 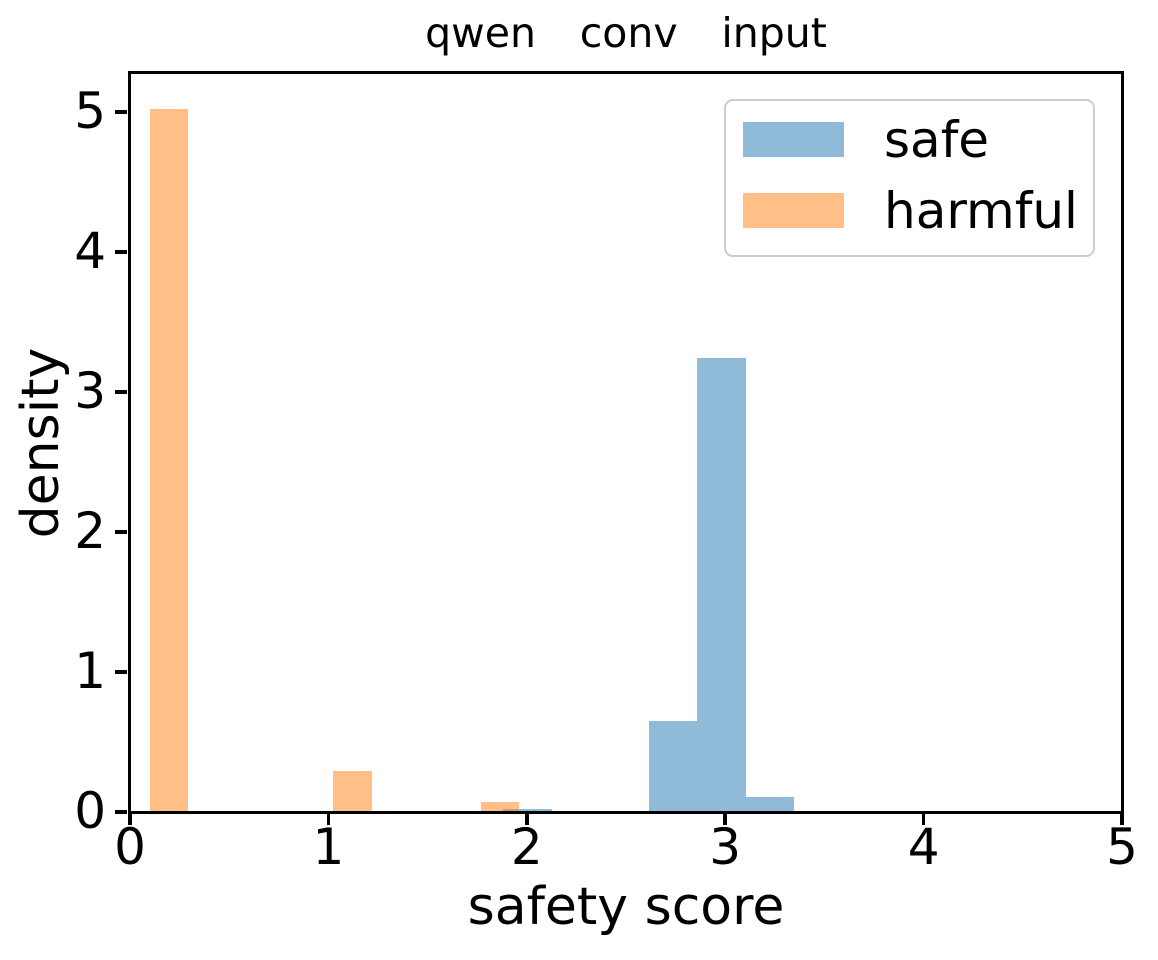 I want to click on legend-harmful-swatch, so click(x=793, y=210).